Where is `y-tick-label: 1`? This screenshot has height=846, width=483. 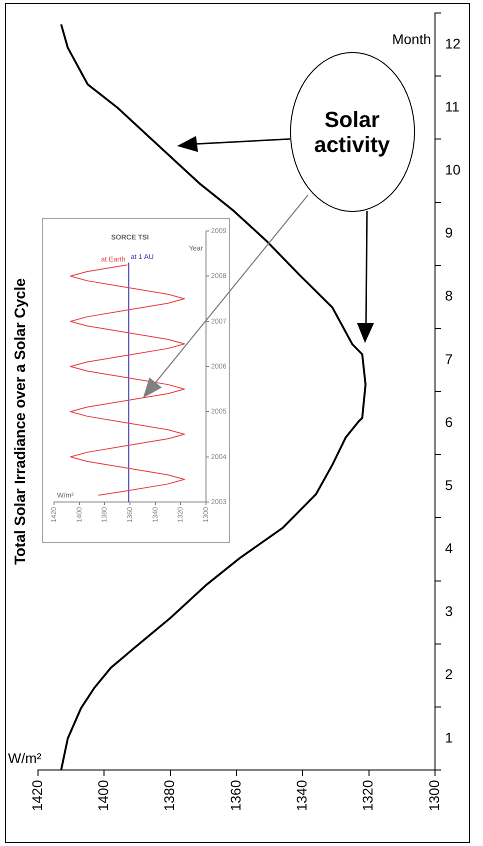 y-tick-label: 1 is located at coordinates (449, 737).